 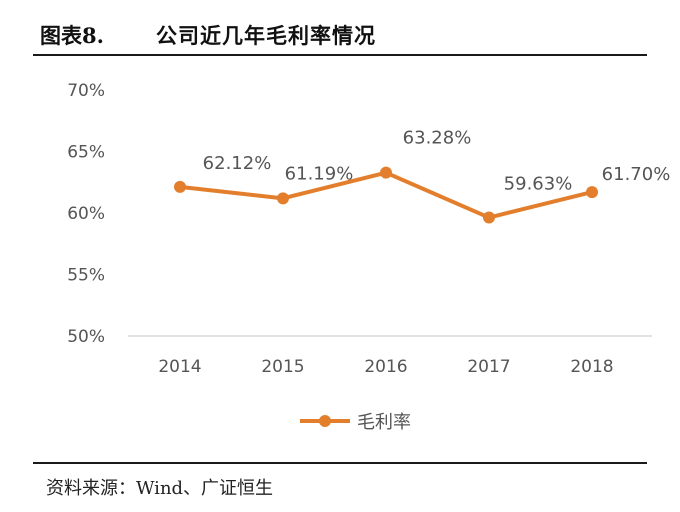 What do you see at coordinates (538, 184) in the screenshot?
I see `data-label: 59.63%` at bounding box center [538, 184].